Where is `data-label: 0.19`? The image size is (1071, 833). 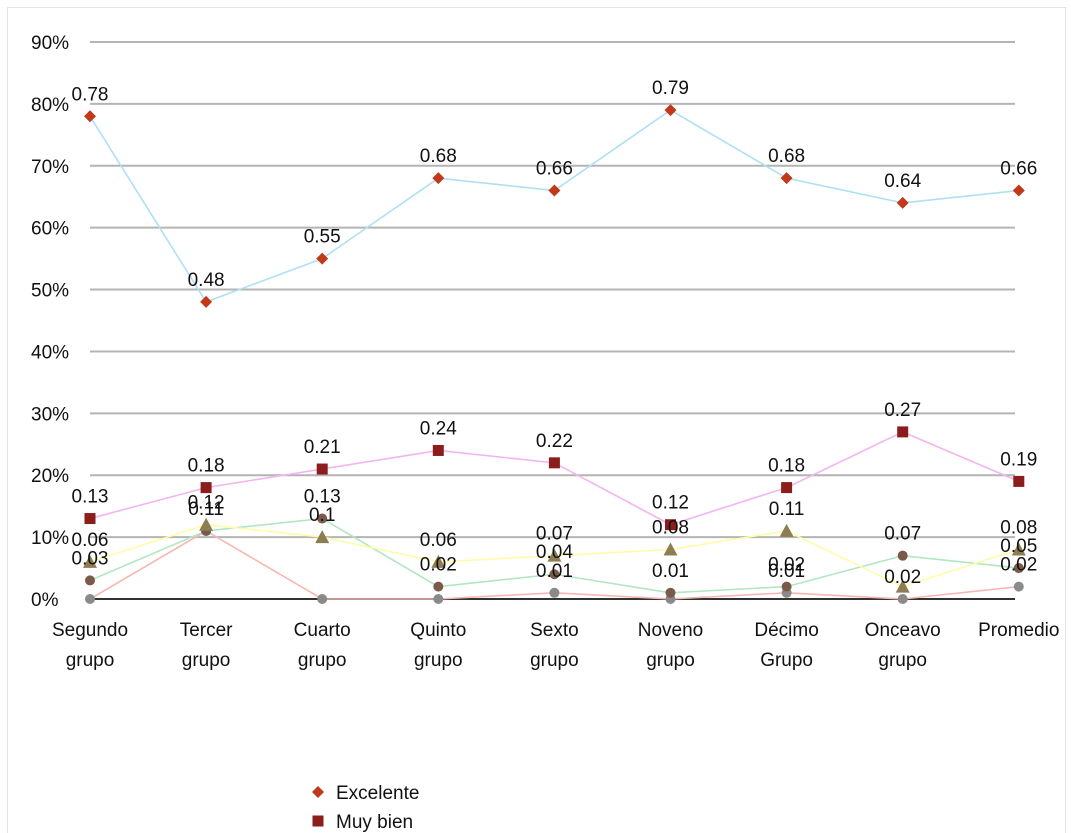 data-label: 0.19 is located at coordinates (1018, 459).